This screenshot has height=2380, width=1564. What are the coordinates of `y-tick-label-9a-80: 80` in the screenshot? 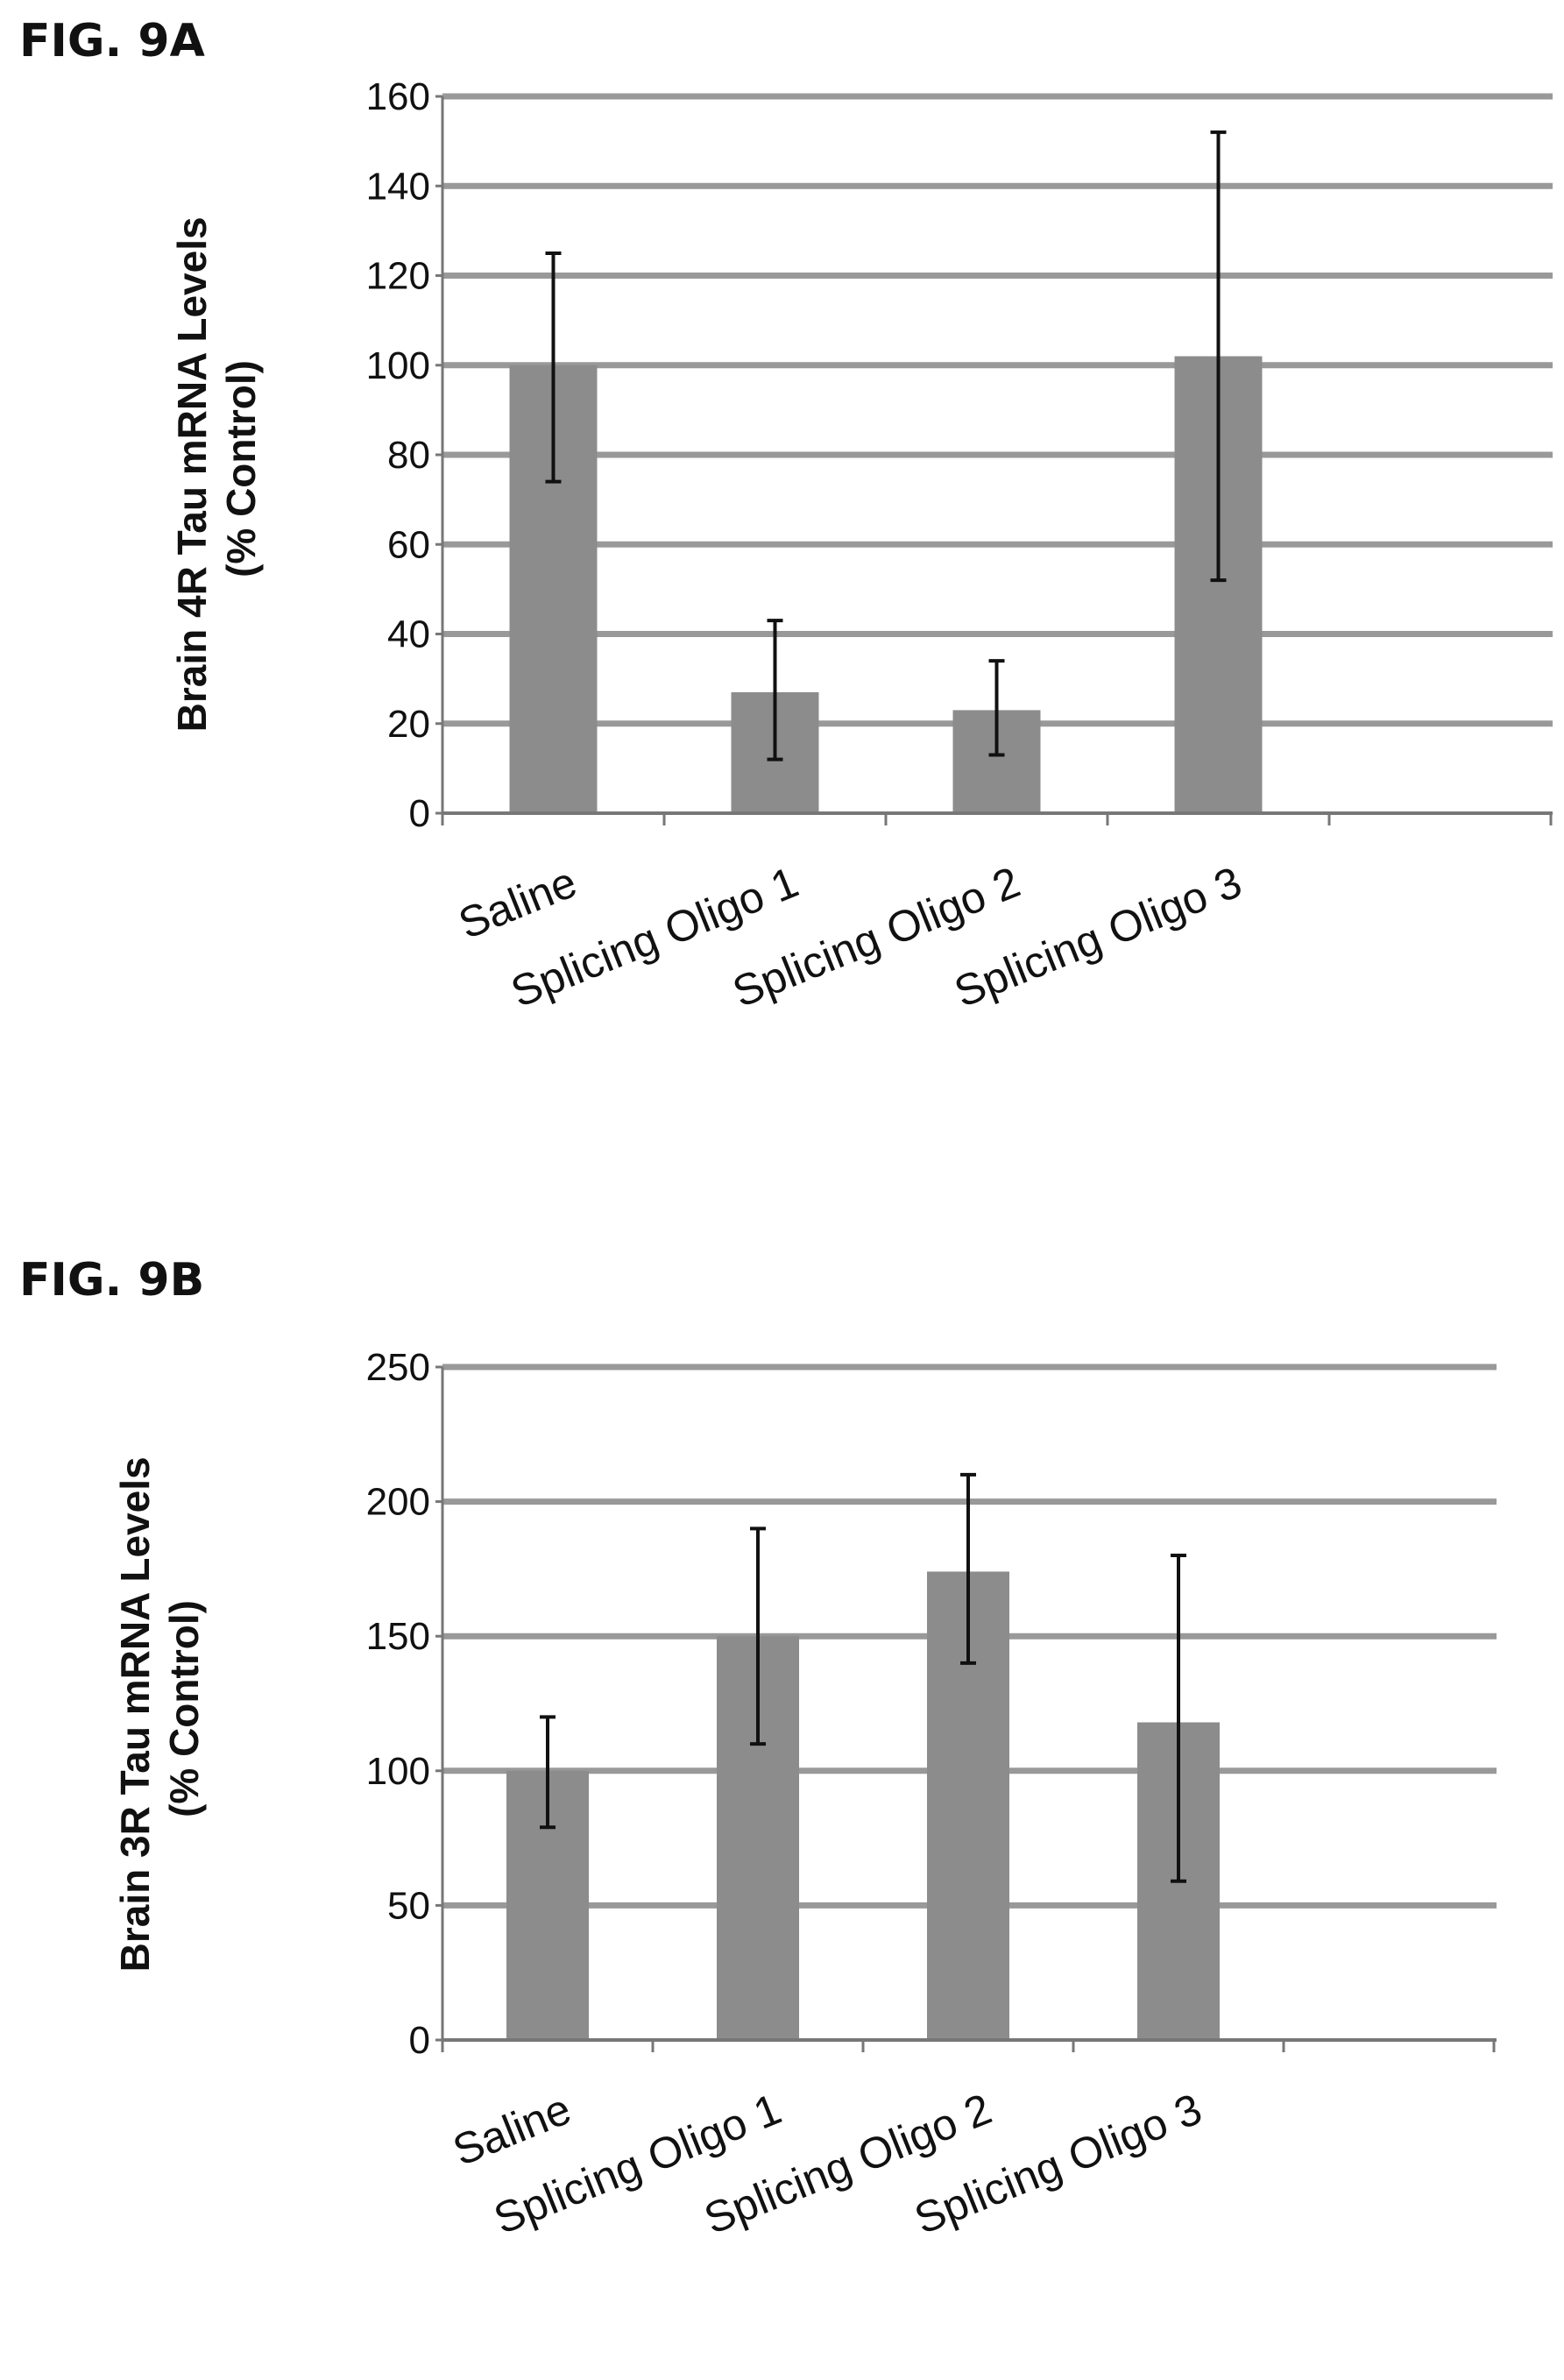 It's located at (408, 455).